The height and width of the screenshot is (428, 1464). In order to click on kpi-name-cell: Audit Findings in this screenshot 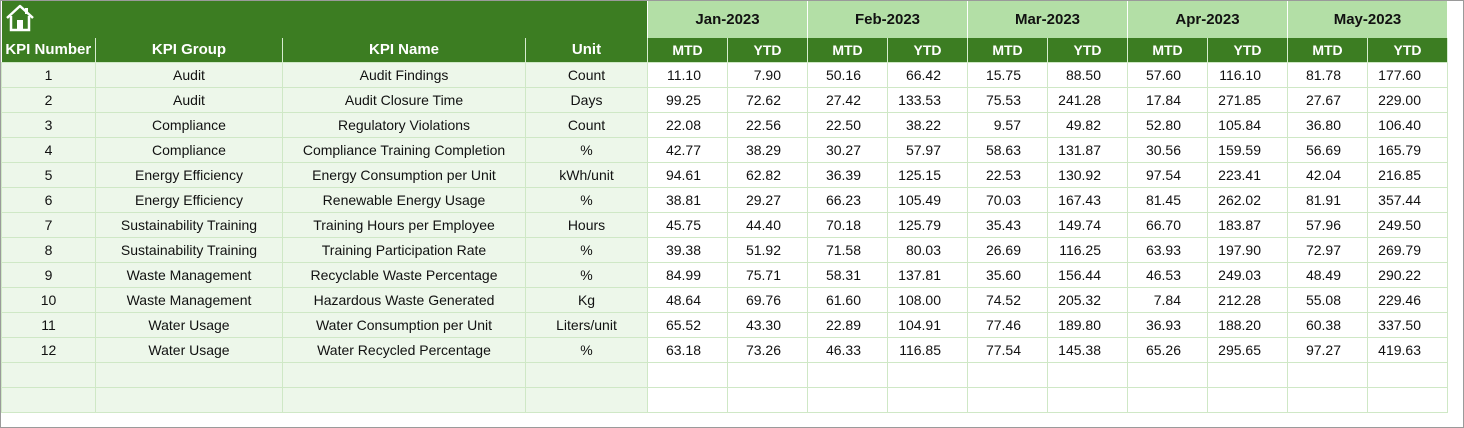, I will do `click(404, 74)`.